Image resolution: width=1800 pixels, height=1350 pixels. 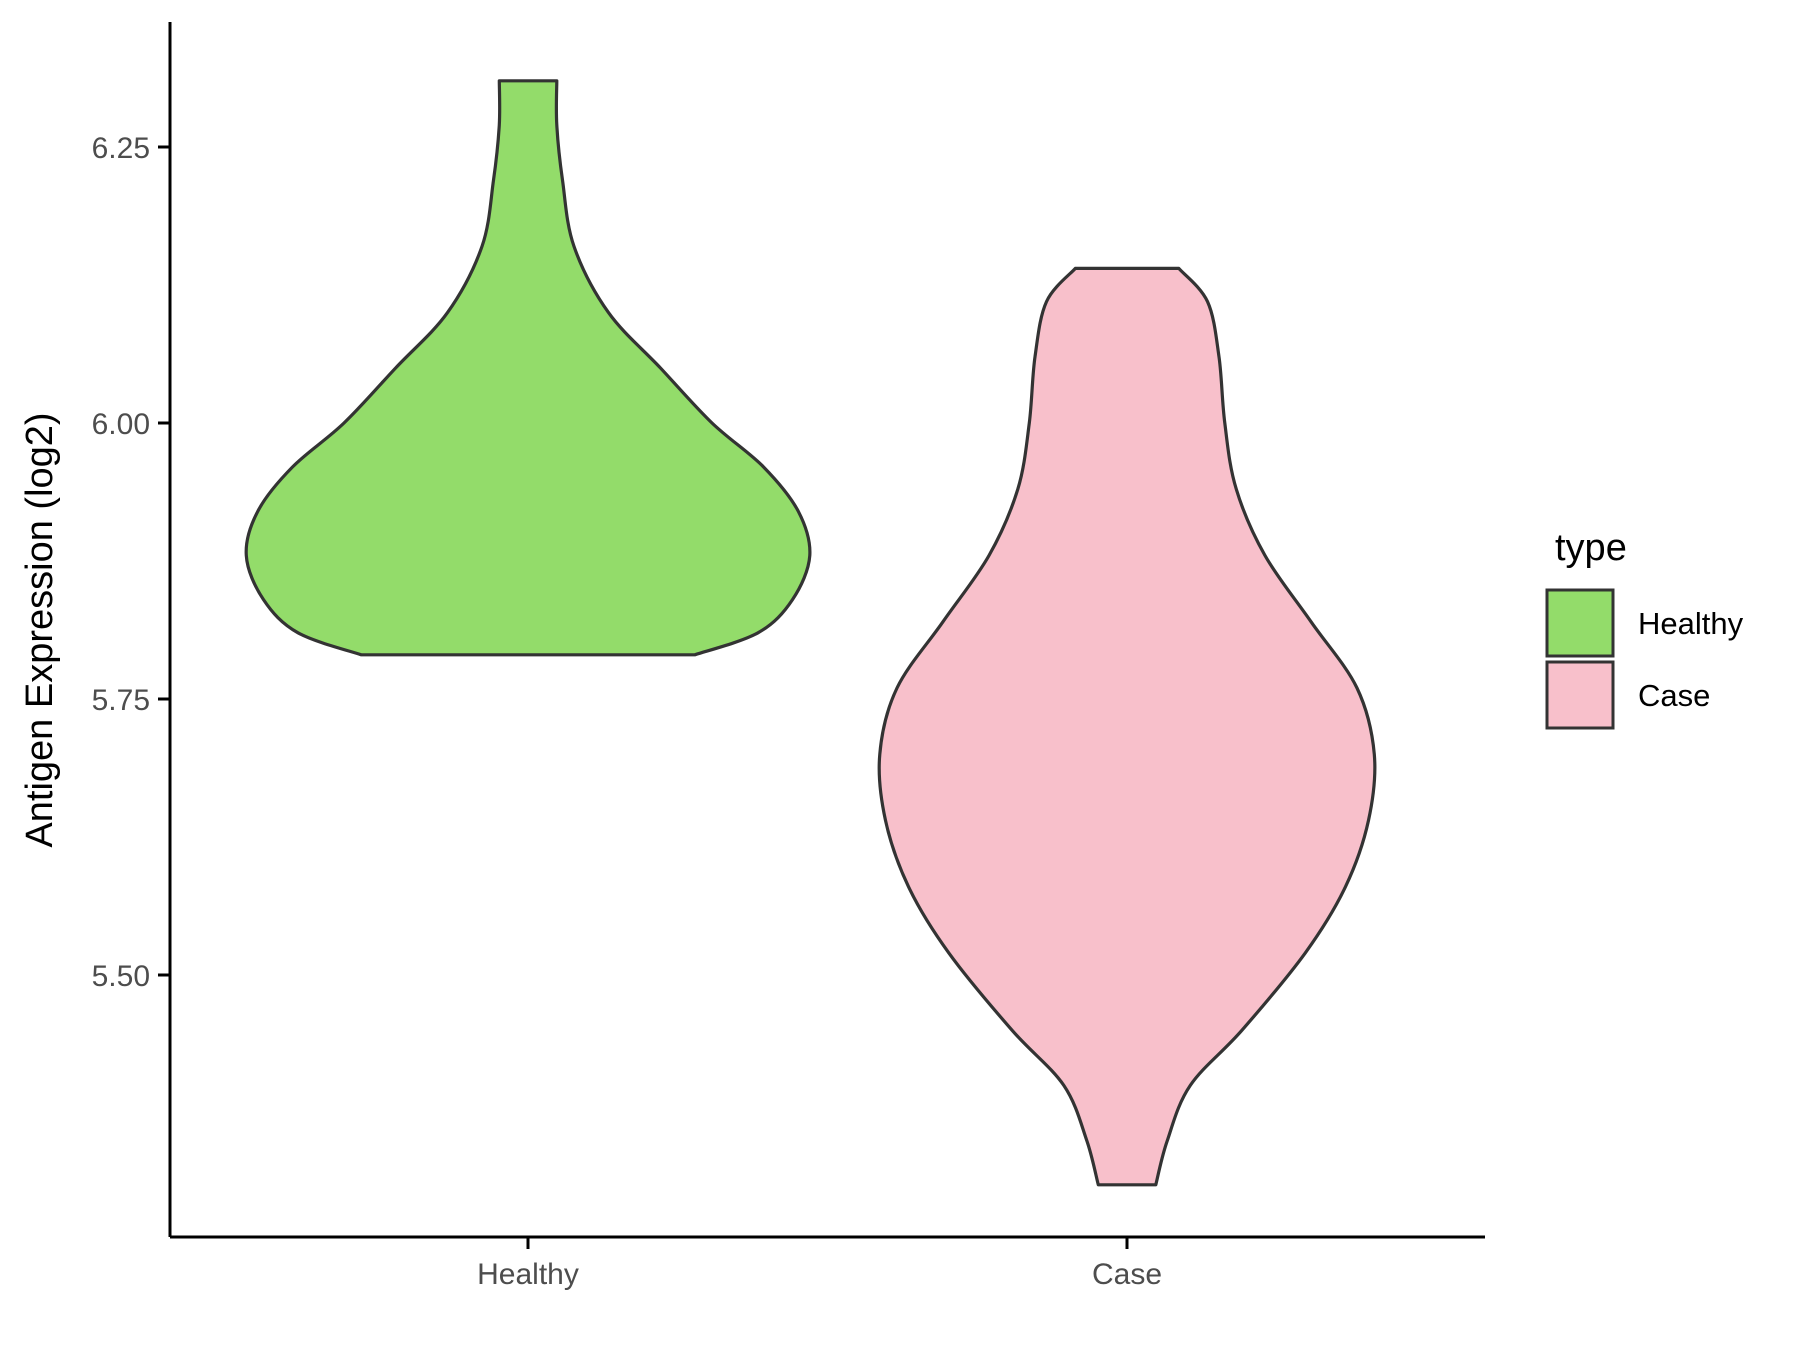 What do you see at coordinates (528, 368) in the screenshot?
I see `violin-healthy` at bounding box center [528, 368].